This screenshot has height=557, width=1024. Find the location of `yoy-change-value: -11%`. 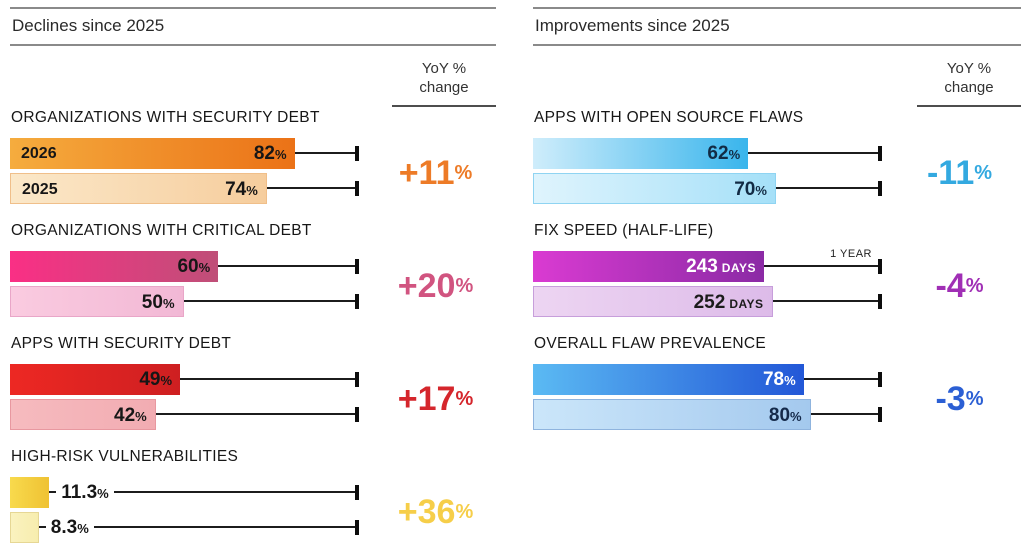

yoy-change-value: -11% is located at coordinates (959, 173).